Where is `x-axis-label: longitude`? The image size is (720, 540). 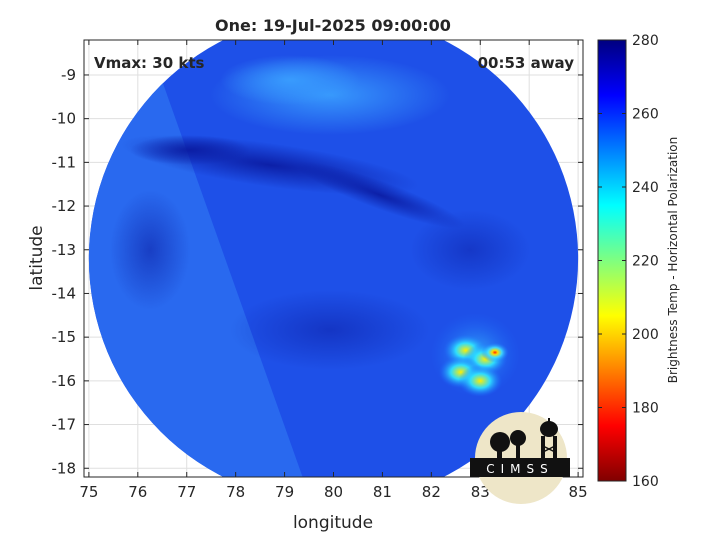 x-axis-label: longitude is located at coordinates (333, 523).